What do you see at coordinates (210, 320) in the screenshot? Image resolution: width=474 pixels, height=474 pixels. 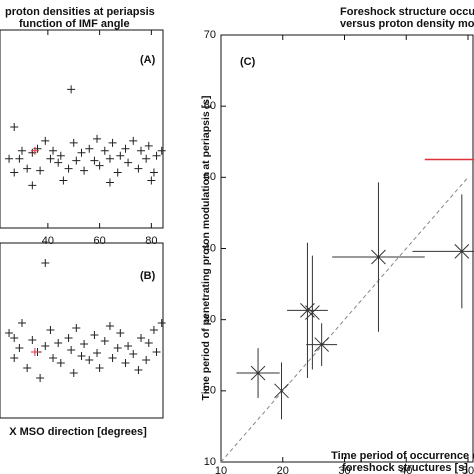 I see `y-tick-label: 30` at bounding box center [210, 320].